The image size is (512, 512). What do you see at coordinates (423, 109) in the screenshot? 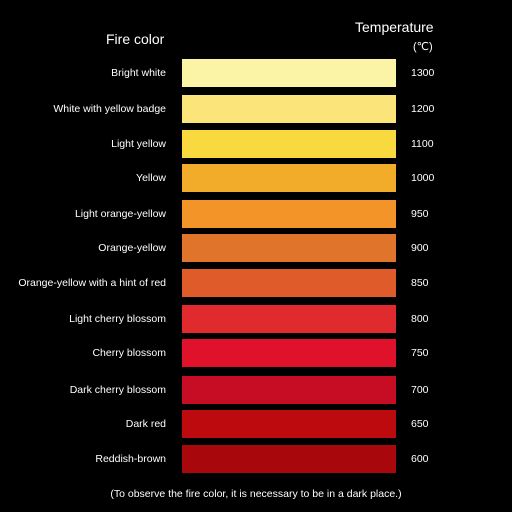
I see `temperature-value: 1200` at bounding box center [423, 109].